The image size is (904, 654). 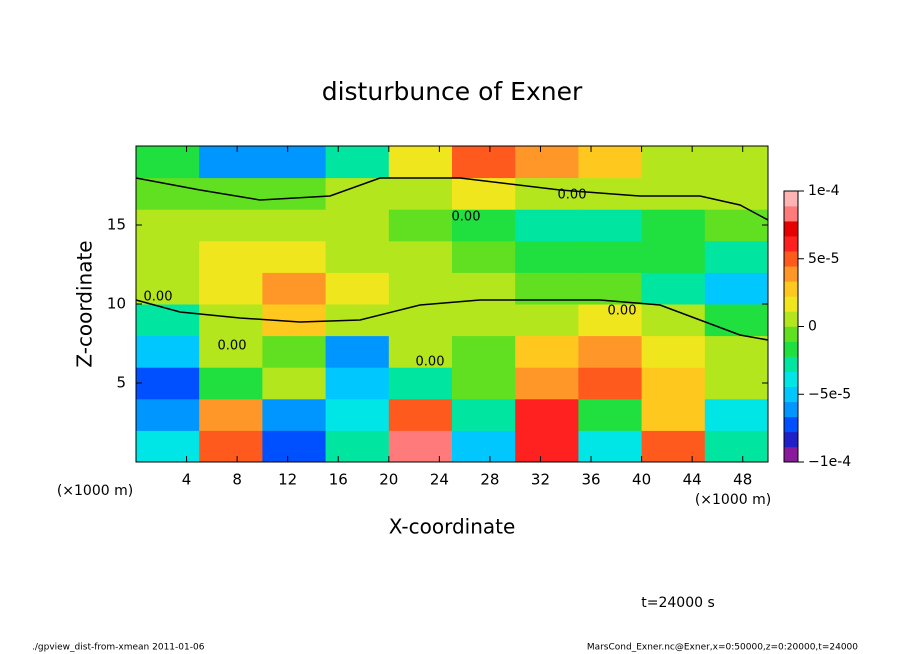 I want to click on x-unit: (×1000 m), so click(x=733, y=500).